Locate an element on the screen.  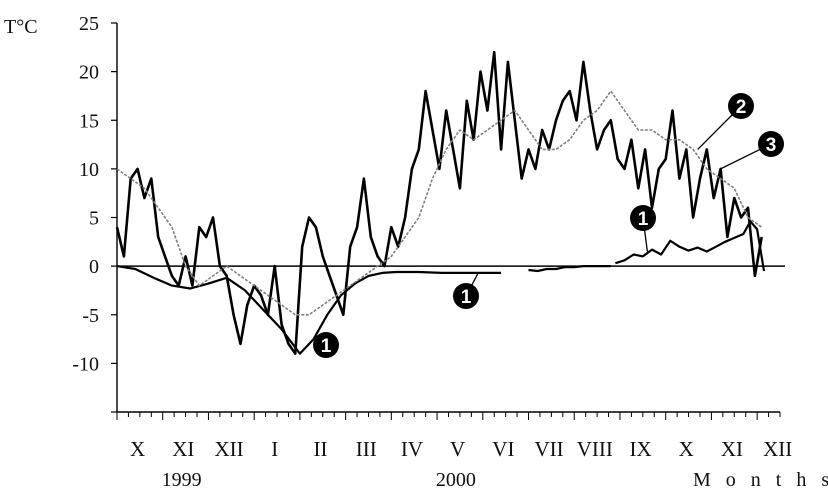
month-label: III is located at coordinates (366, 449).